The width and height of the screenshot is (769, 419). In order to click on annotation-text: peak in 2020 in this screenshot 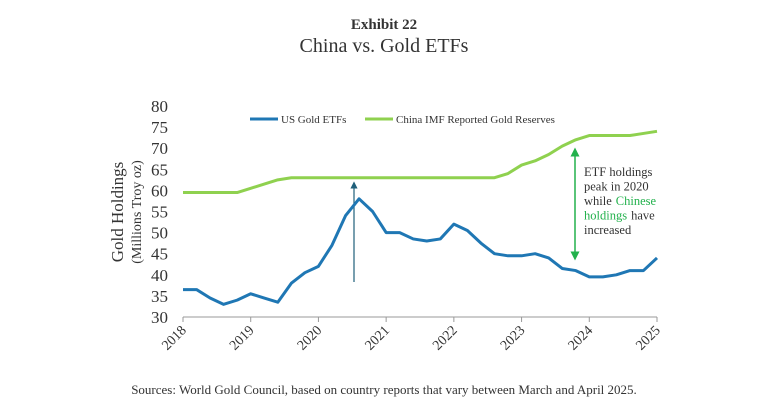, I will do `click(616, 187)`.